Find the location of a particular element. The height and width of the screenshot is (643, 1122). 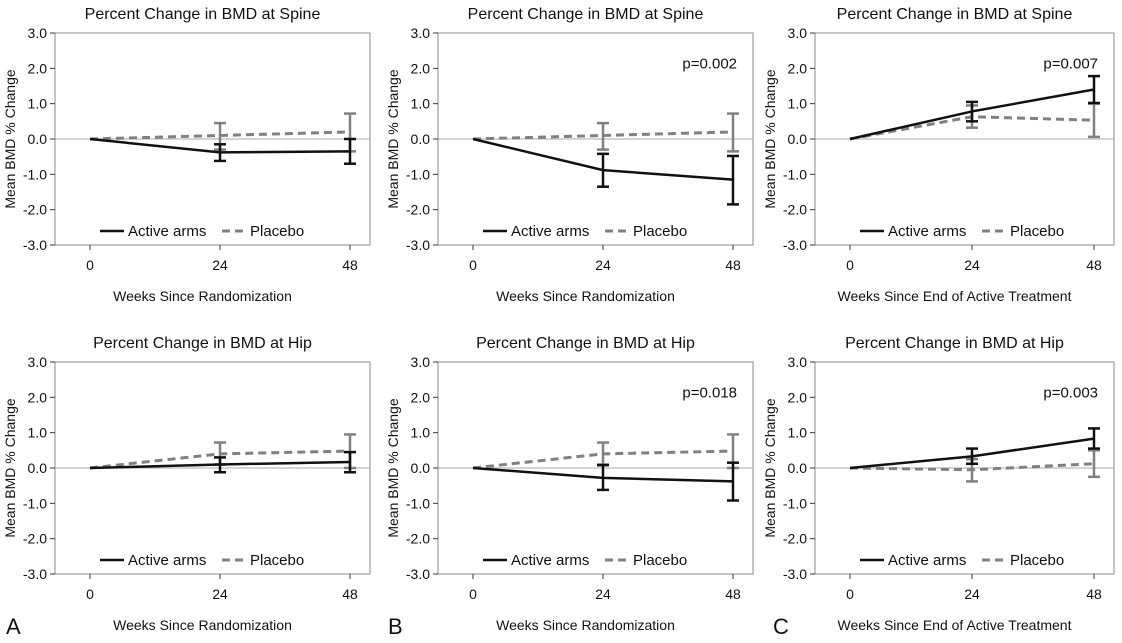

panel-letter-b: B is located at coordinates (395, 626).